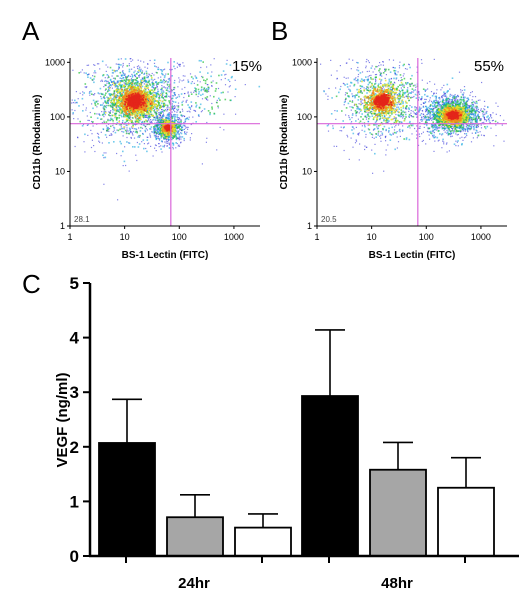 The image size is (529, 601). I want to click on x-axis-label-a: BS-1 Lectin (FITC), so click(165, 255).